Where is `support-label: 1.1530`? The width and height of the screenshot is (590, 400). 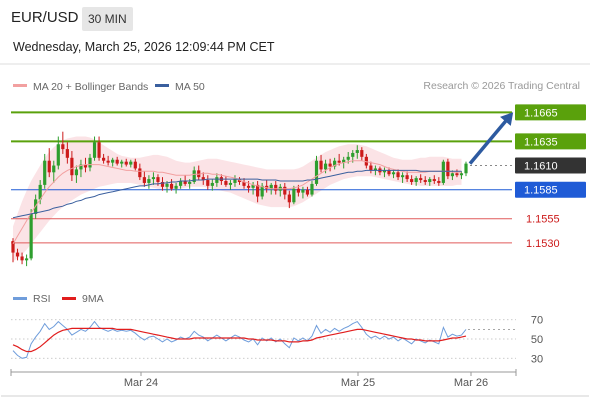
support-label: 1.1530 is located at coordinates (543, 244).